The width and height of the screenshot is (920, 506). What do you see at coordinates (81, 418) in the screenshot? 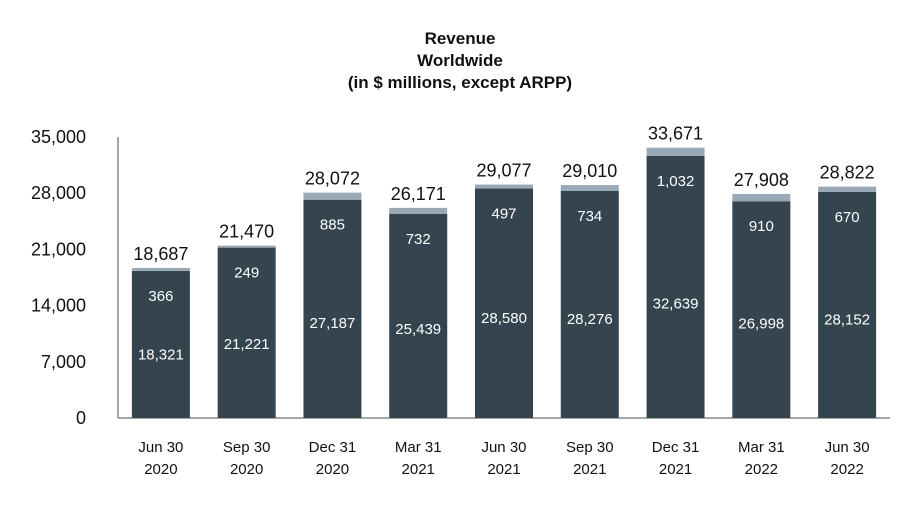
I see `y-tick-label: 0` at bounding box center [81, 418].